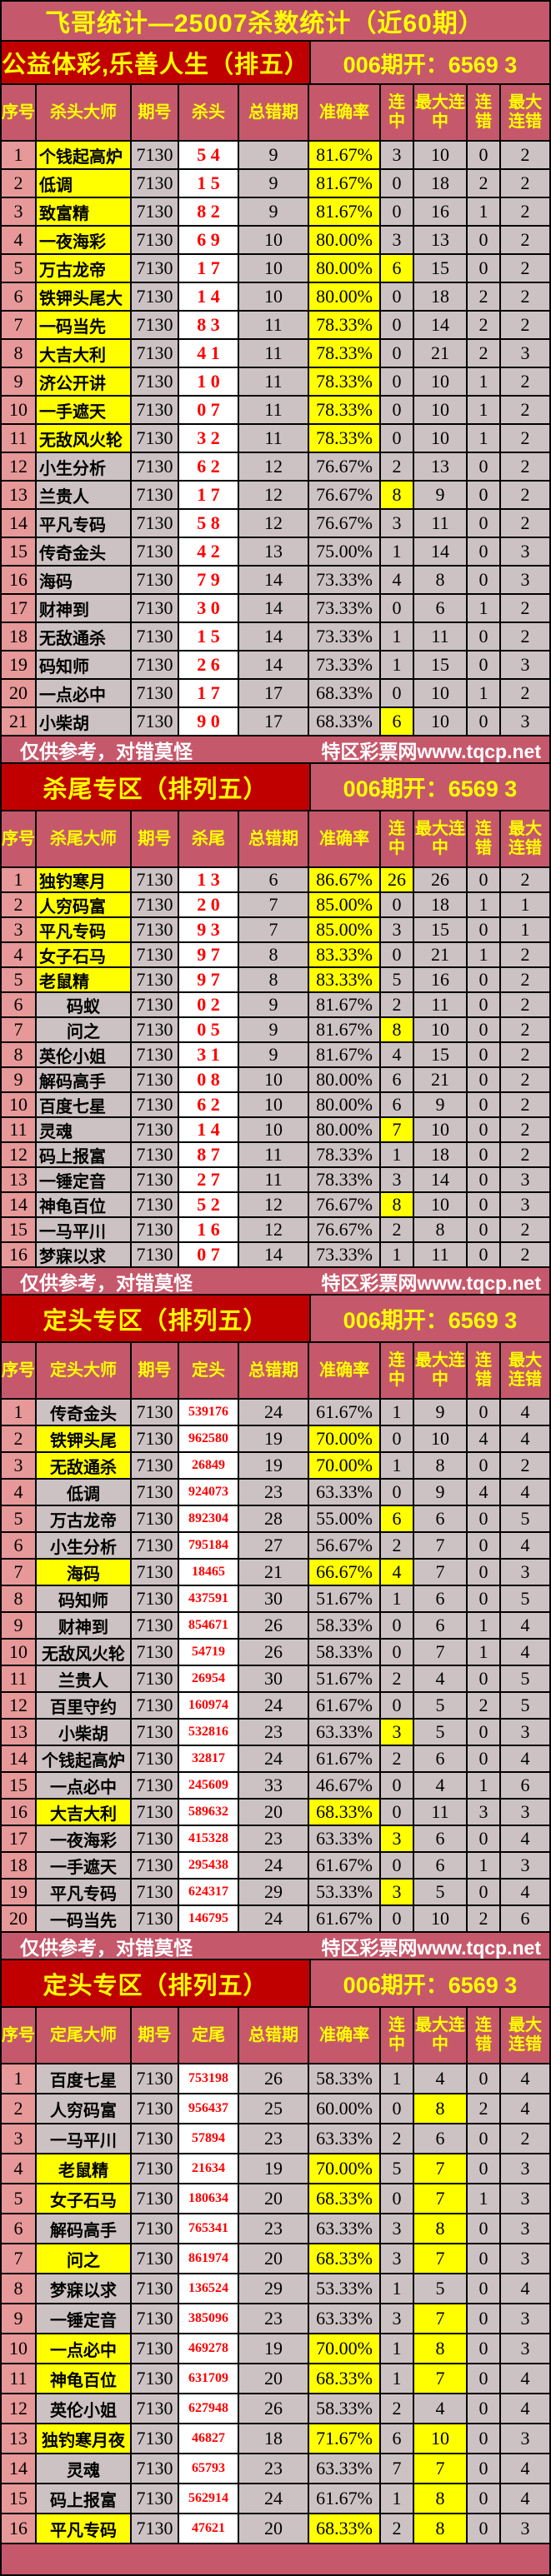 The width and height of the screenshot is (551, 2576). What do you see at coordinates (18, 2498) in the screenshot?
I see `cell-no: 15` at bounding box center [18, 2498].